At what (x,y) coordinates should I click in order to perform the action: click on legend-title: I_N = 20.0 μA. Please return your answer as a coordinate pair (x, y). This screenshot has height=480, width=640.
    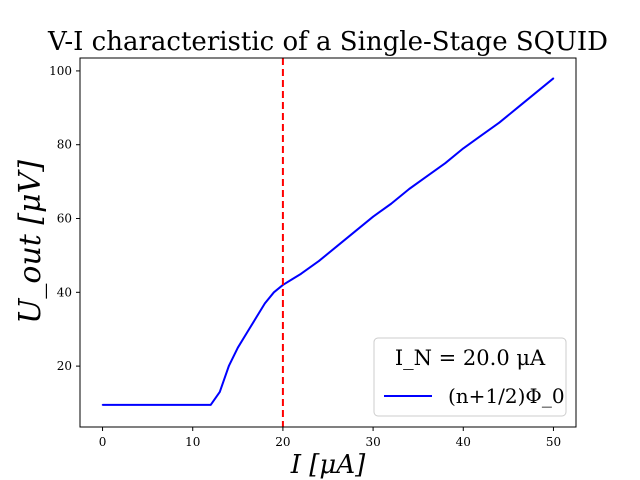
    Looking at the image, I should click on (470, 358).